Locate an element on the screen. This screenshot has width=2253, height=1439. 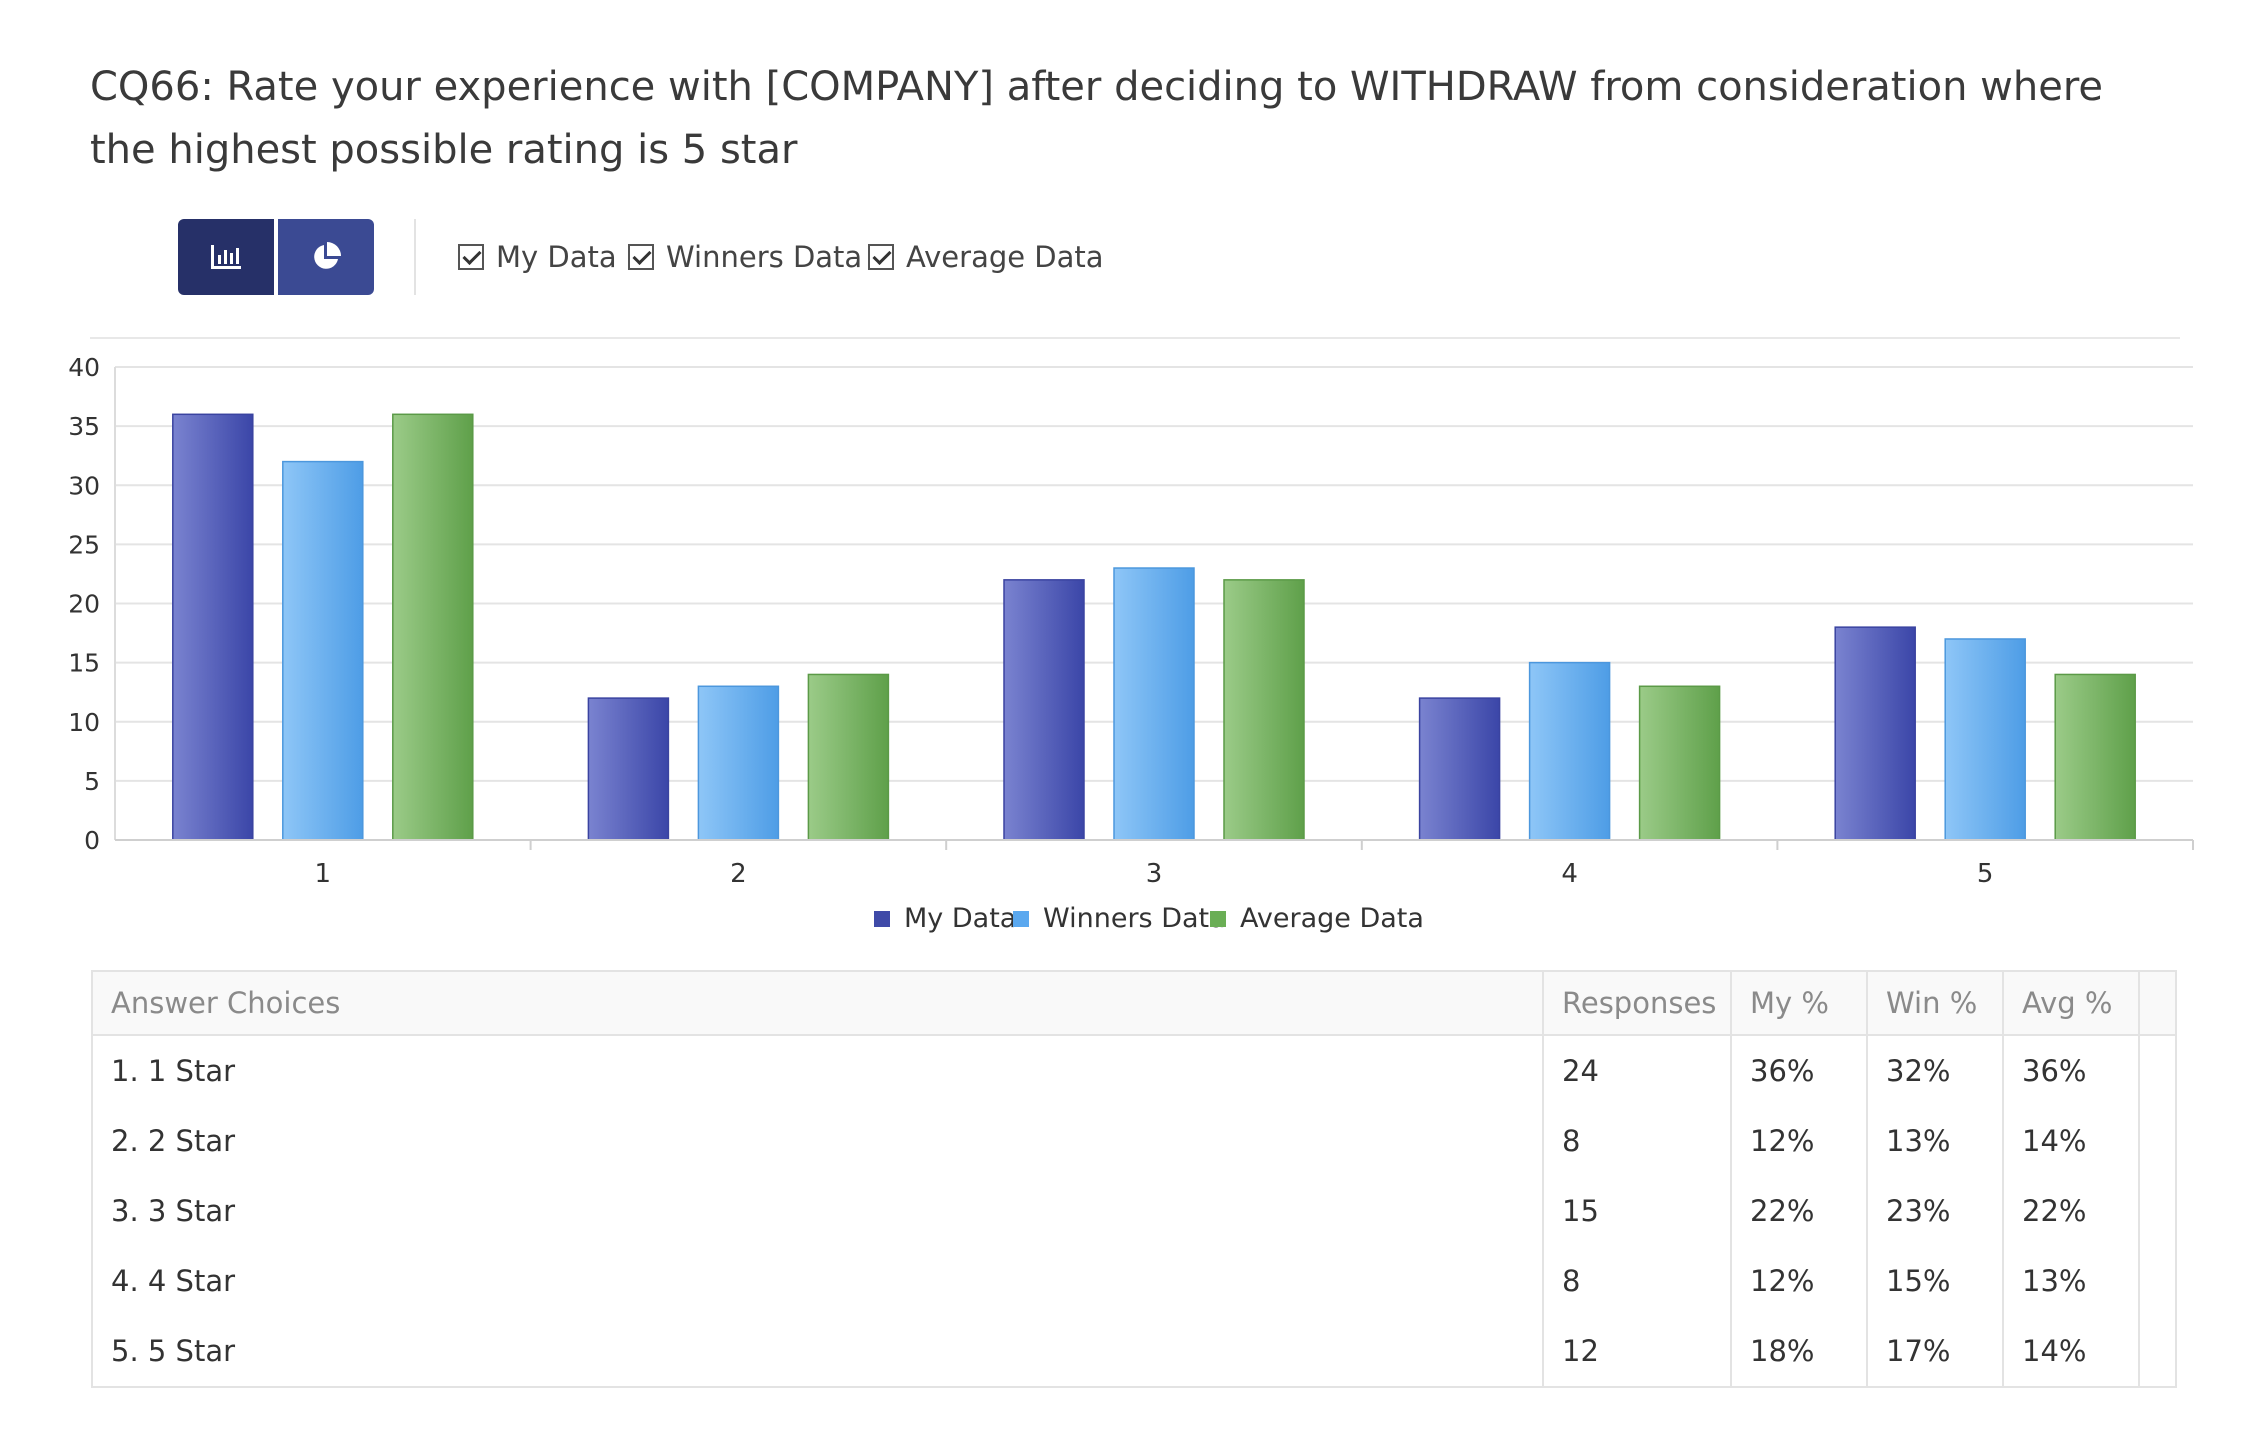
avg-percent-cell: 36% is located at coordinates (2070, 1070).